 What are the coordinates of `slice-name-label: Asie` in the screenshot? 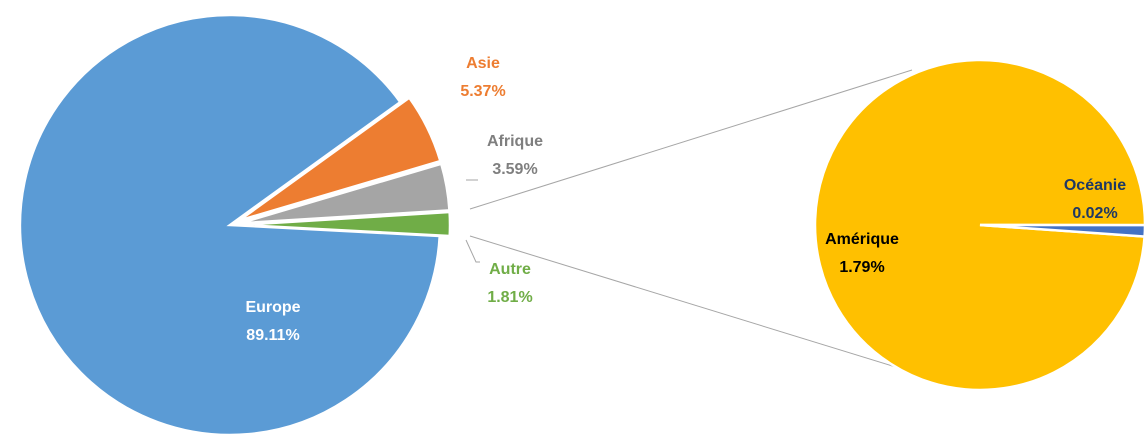 It's located at (483, 63).